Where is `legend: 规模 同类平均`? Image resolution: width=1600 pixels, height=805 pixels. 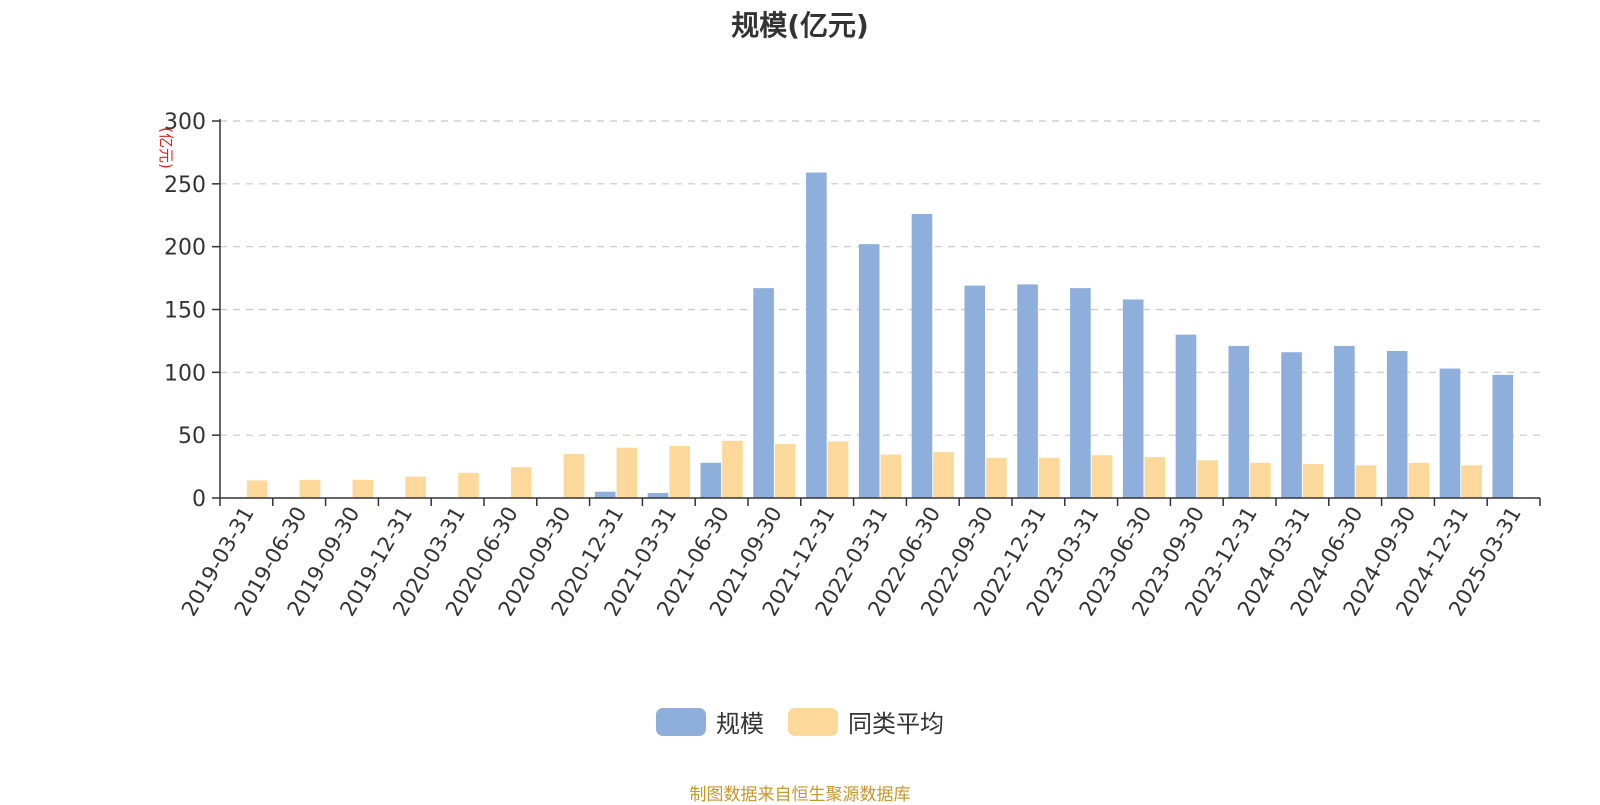
legend: 规模 同类平均 is located at coordinates (800, 721).